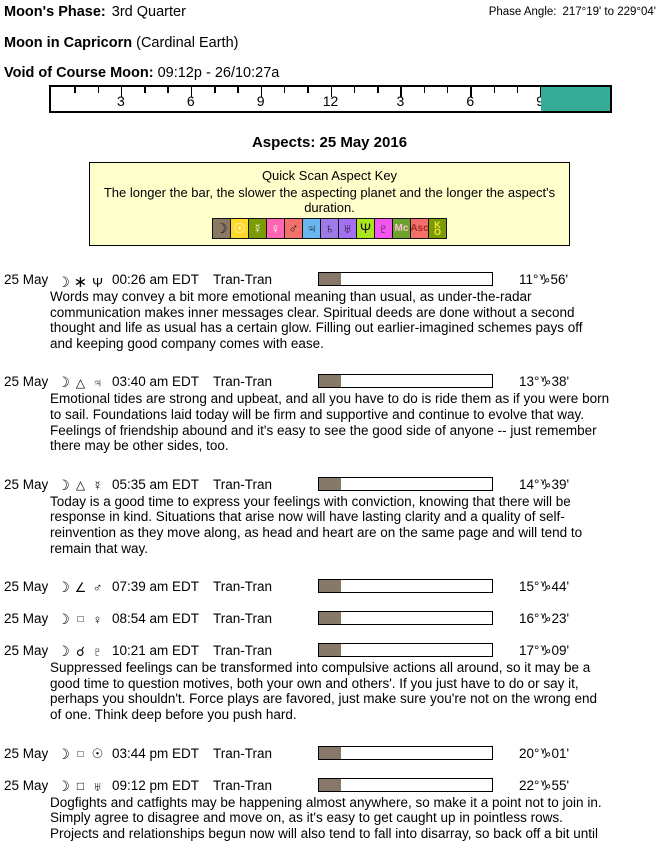 This screenshot has height=841, width=659. What do you see at coordinates (575, 99) in the screenshot?
I see `voc-period-fill` at bounding box center [575, 99].